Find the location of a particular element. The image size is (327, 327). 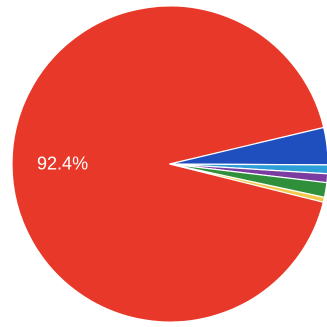

pie-labels: 92.4% is located at coordinates (62, 163).